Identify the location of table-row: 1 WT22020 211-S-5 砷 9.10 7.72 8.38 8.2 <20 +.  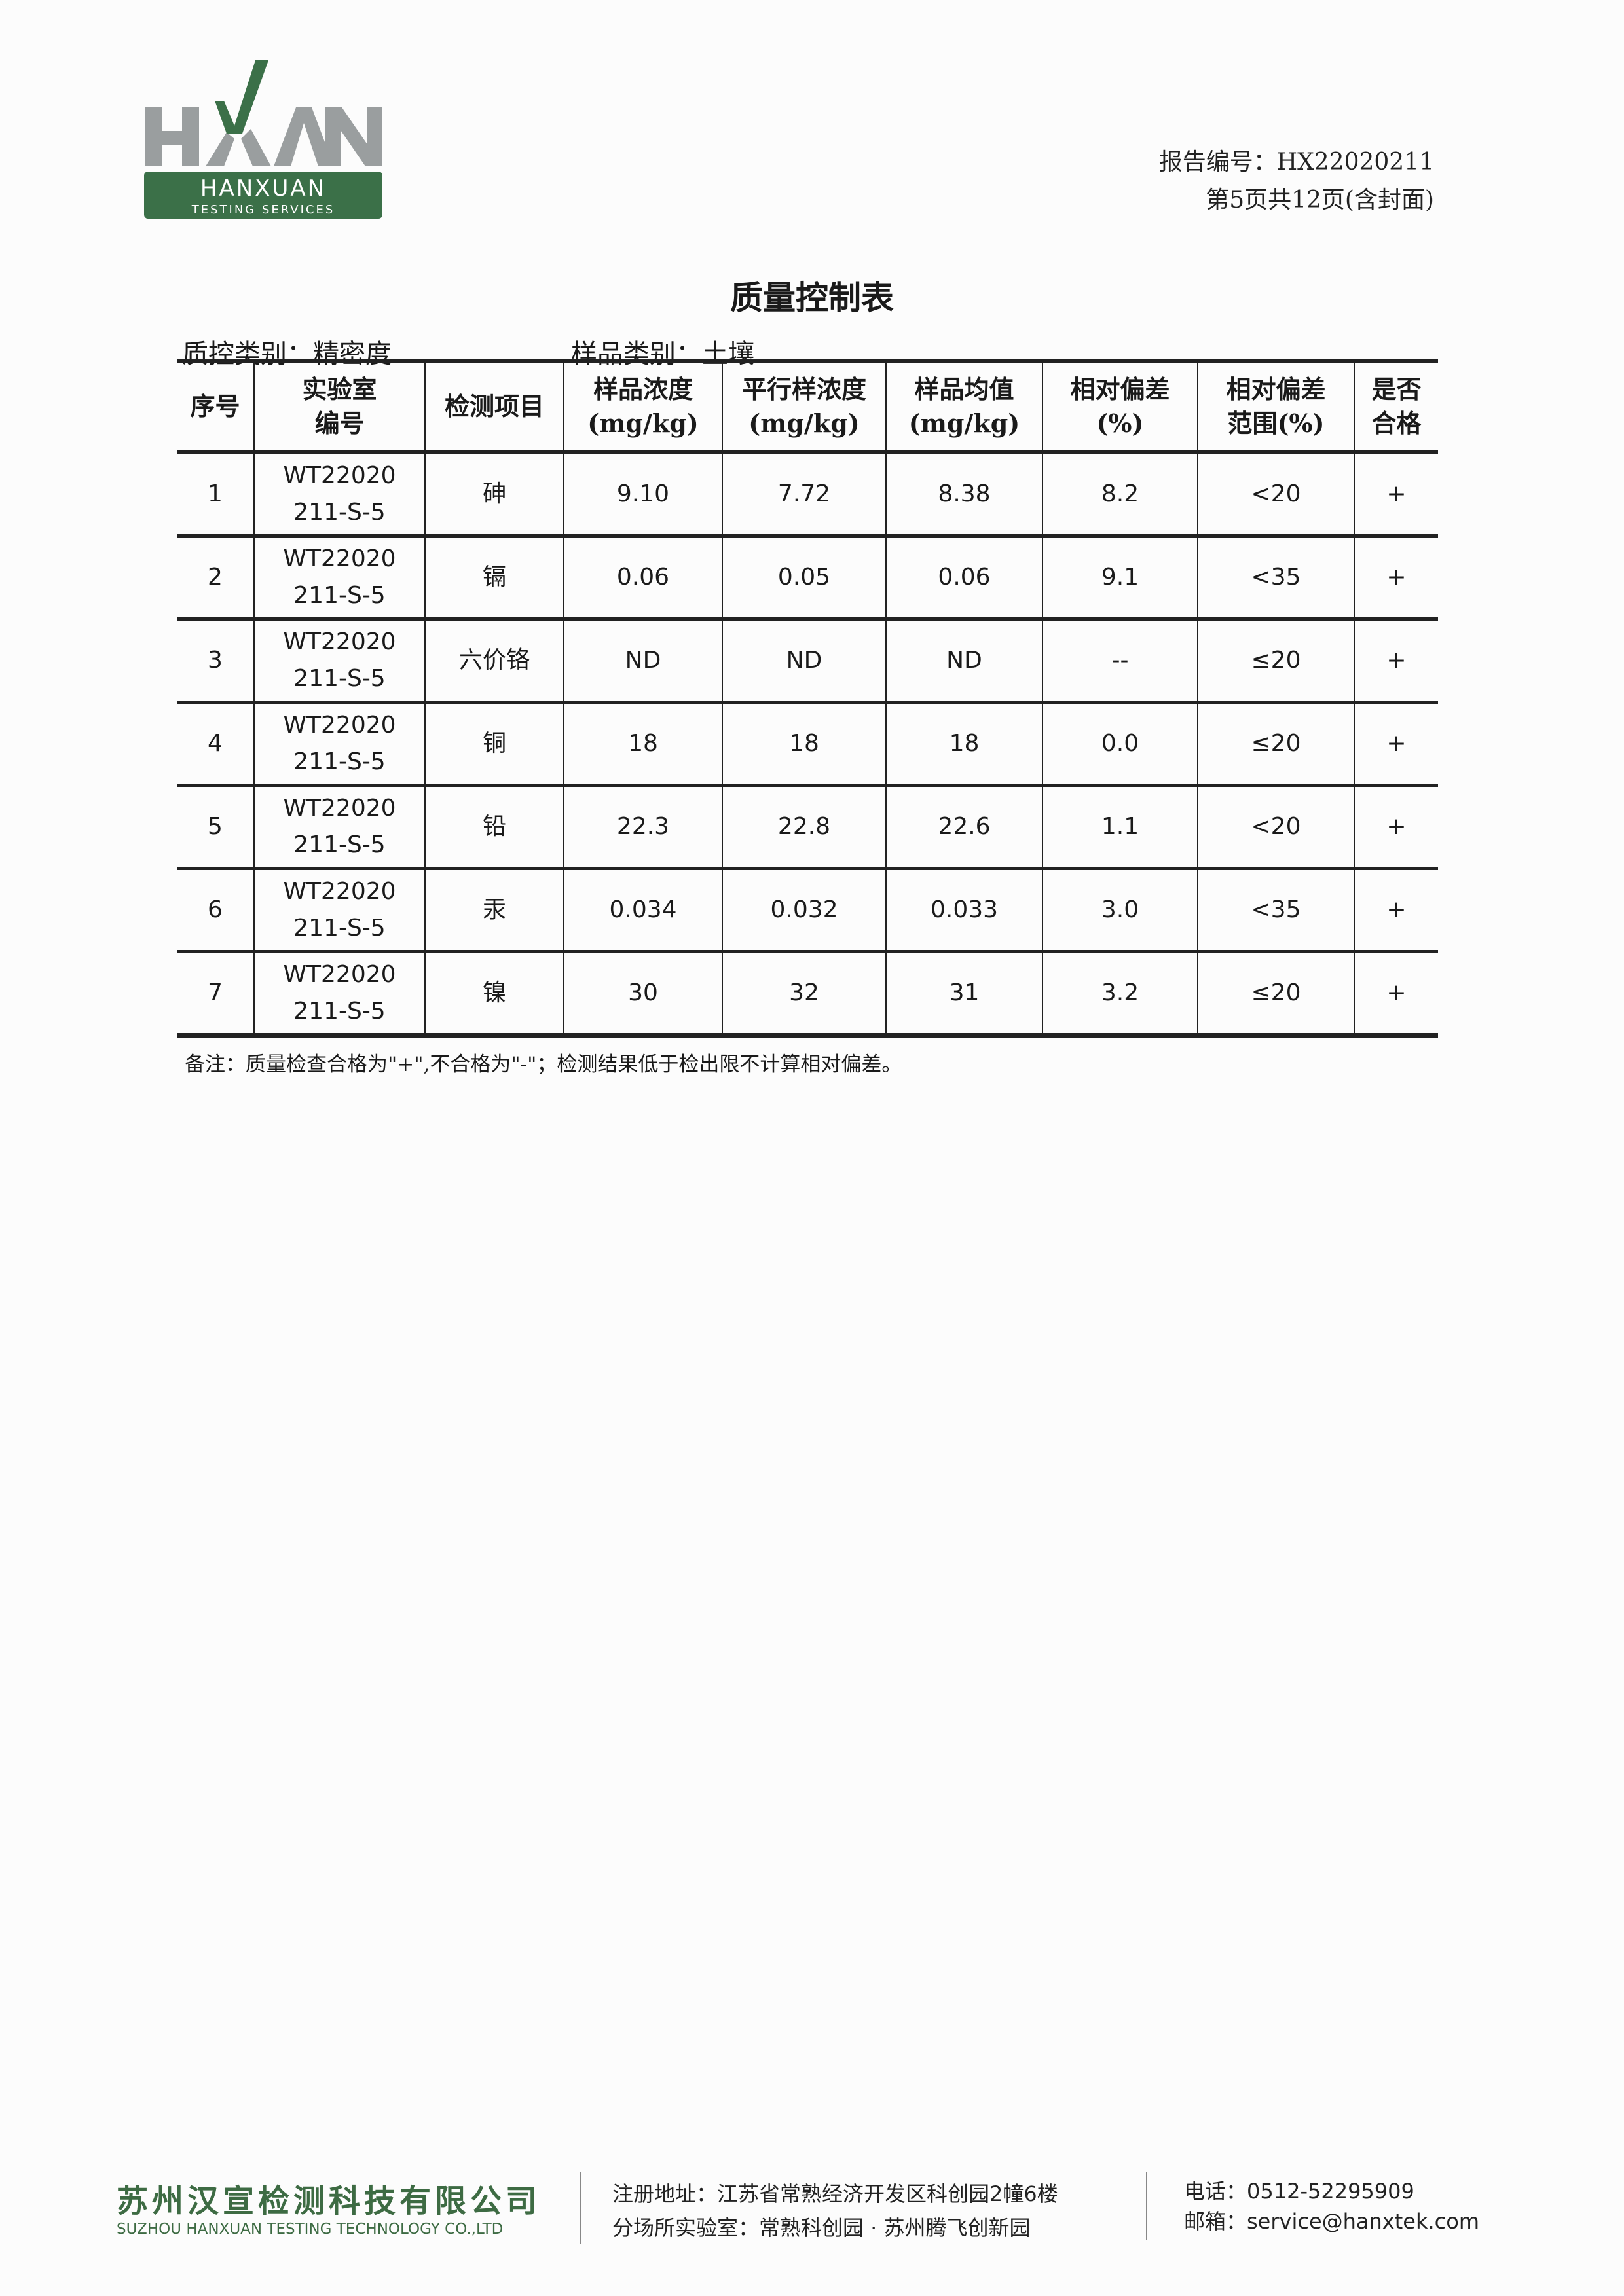
(807, 495).